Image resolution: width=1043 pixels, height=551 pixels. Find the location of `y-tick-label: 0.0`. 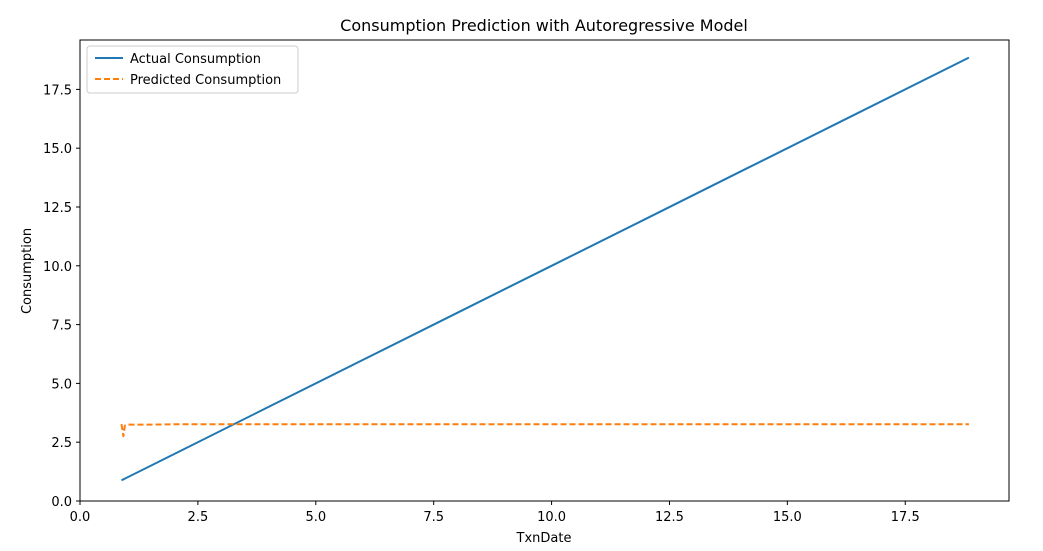

y-tick-label: 0.0 is located at coordinates (61, 502).